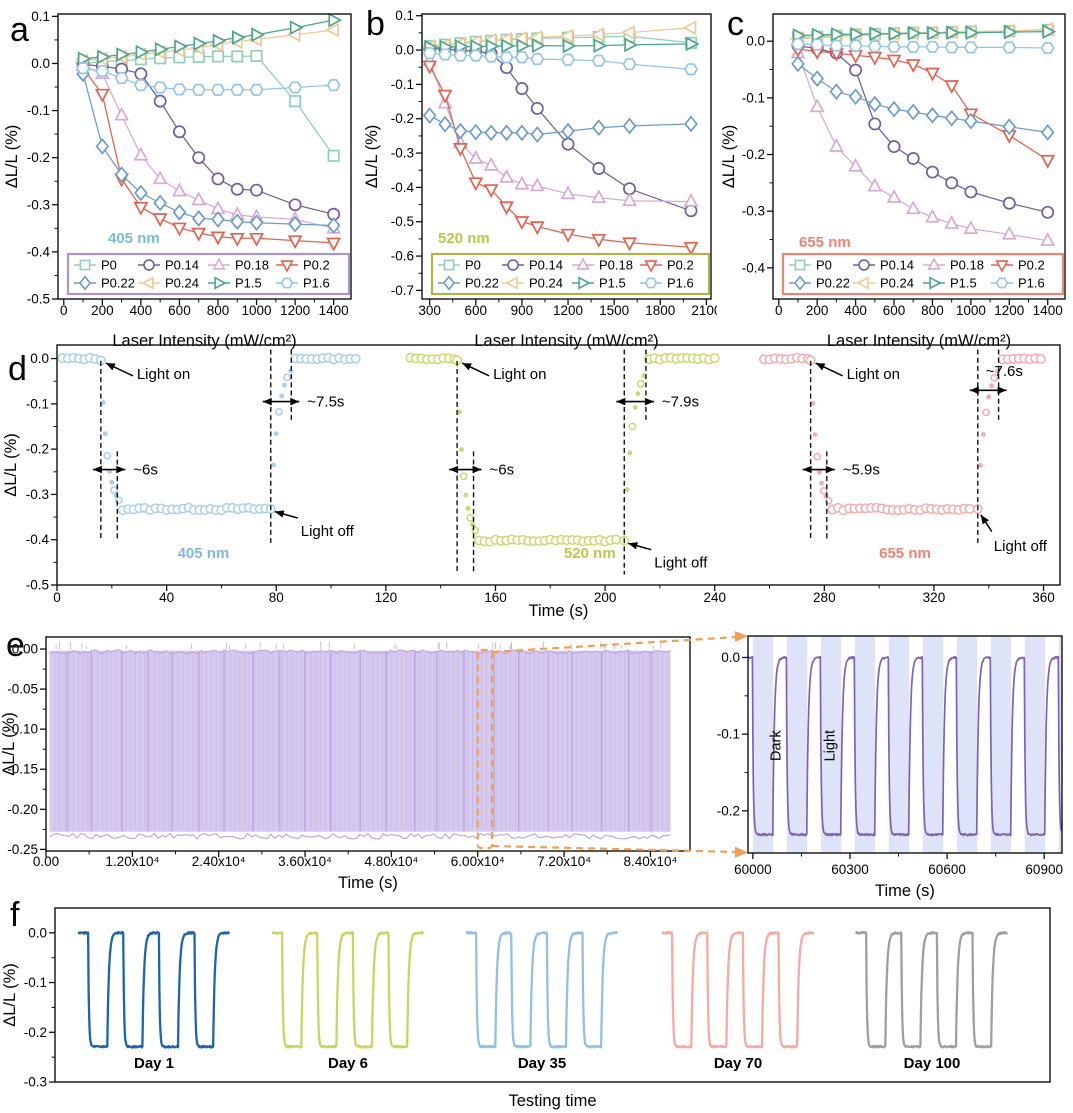 This screenshot has width=1073, height=1113. Describe the element at coordinates (252, 265) in the screenshot. I see `legend-label-P0.18: P0.18` at that location.